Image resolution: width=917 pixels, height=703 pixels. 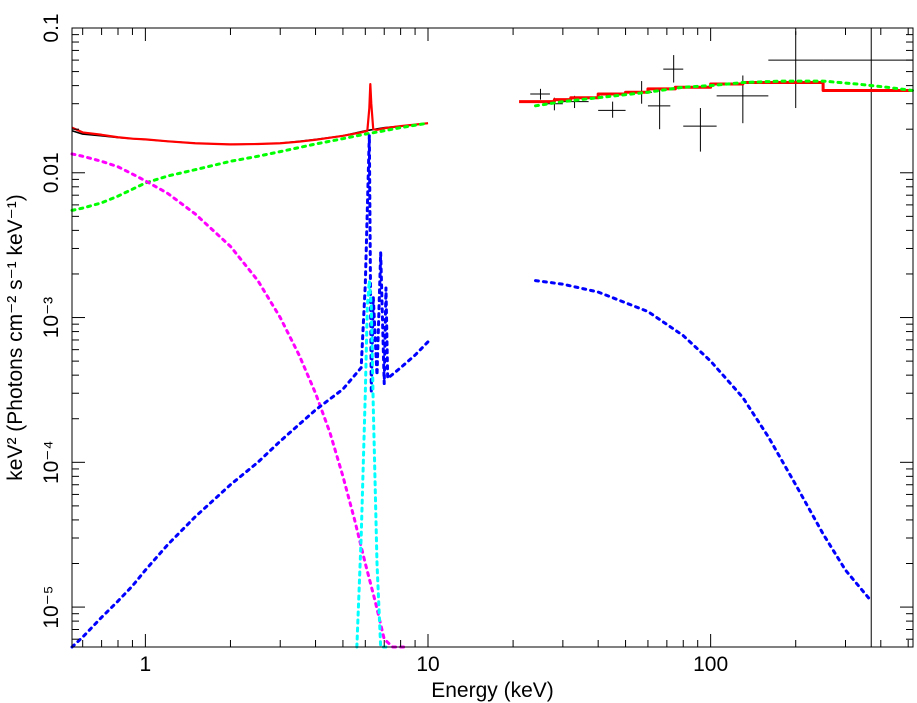 What do you see at coordinates (250, 166) in the screenshot?
I see `series-powerlaw_soft` at bounding box center [250, 166].